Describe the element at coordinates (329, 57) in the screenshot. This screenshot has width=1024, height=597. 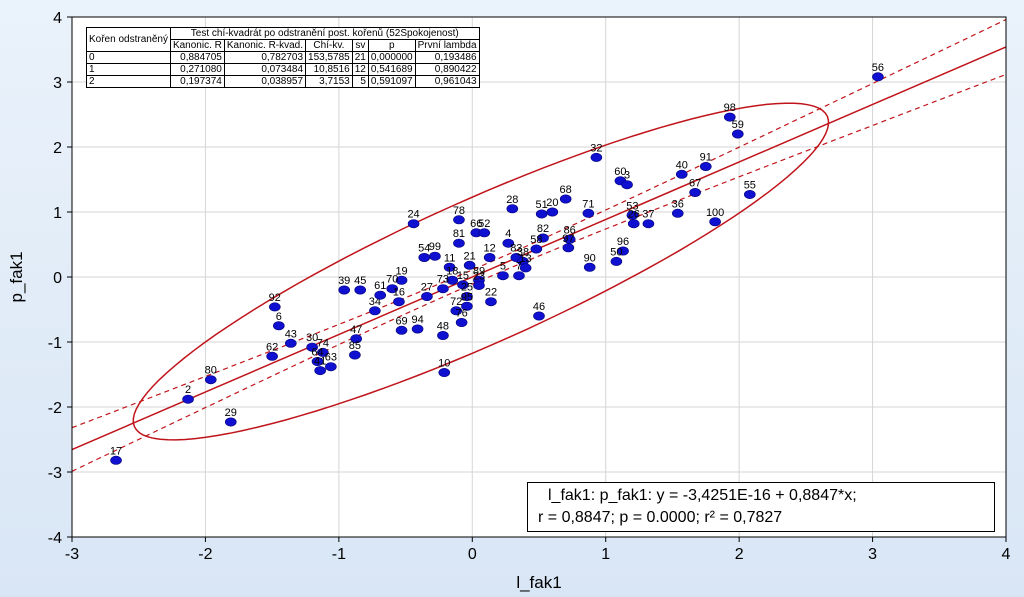
I see `table-cell: 153,5785` at that location.